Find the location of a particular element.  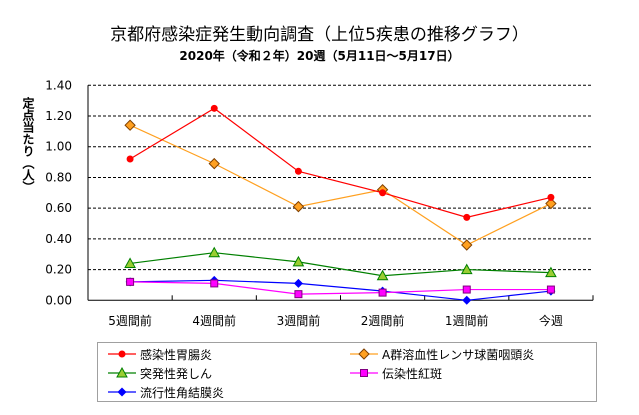

legend-item: A群溶血性レンサ球菌咽頭炎 is located at coordinates (442, 354).